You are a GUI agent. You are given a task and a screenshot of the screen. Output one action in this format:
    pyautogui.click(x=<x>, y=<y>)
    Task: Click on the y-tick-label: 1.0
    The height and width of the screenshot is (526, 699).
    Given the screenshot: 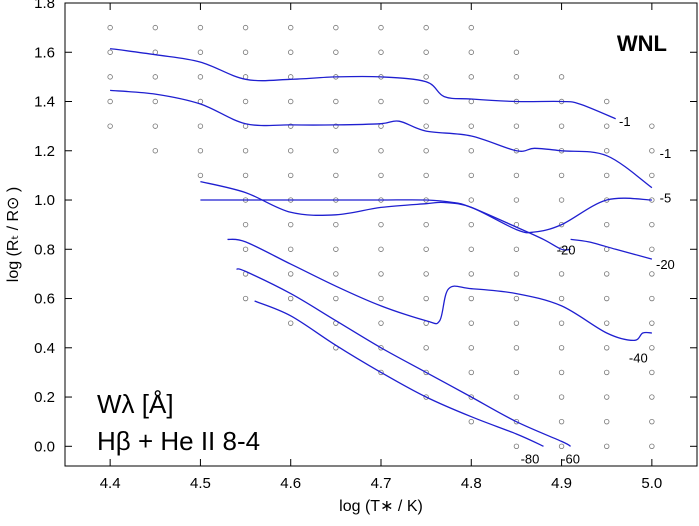 What is the action you would take?
    pyautogui.click(x=44, y=200)
    